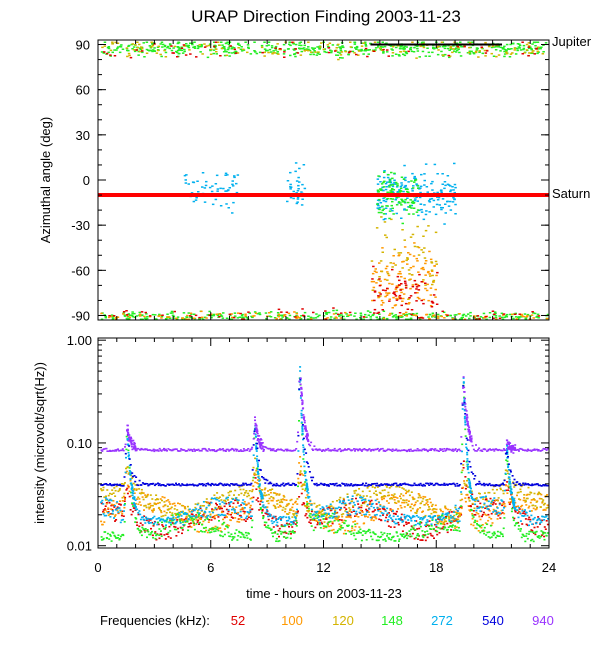 Image resolution: width=600 pixels, height=650 pixels. Describe the element at coordinates (80, 270) in the screenshot. I see `azimuth-y-tick-label: -60` at that location.